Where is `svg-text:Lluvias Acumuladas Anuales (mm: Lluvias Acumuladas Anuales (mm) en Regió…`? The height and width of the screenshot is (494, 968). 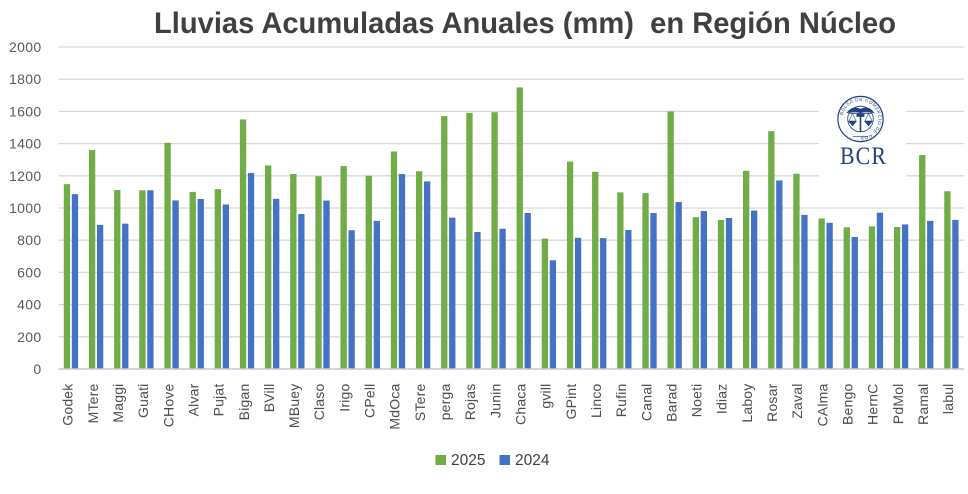
svg-text:Lluvias Acumuladas Anuales (mm: Lluvias Acumuladas Anuales (mm) en Regió… is located at coordinates (525, 23).